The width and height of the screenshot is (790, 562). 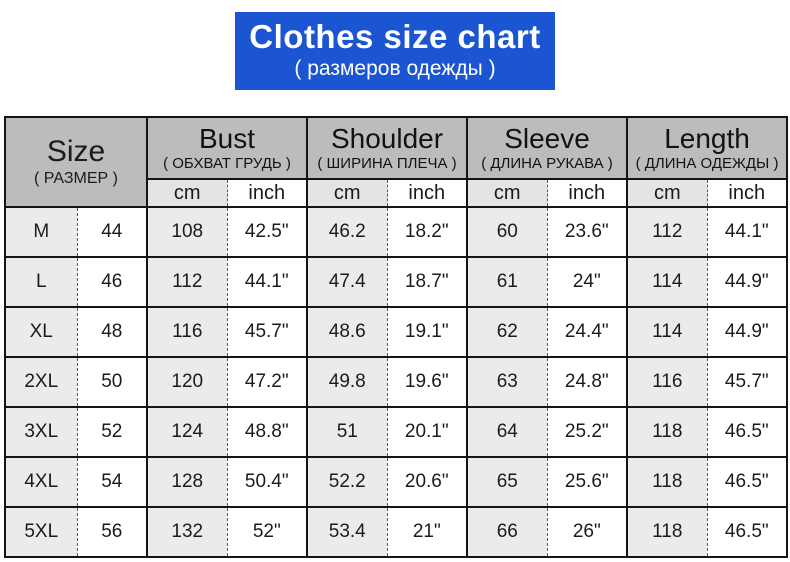 I want to click on shoulder-label: Shoulder, so click(x=387, y=138).